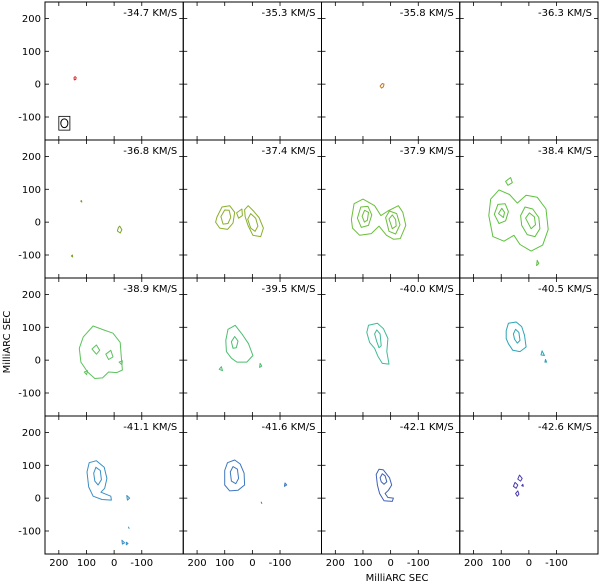  What do you see at coordinates (114, 71) in the screenshot?
I see `channel-panel: -34.7 KM/S` at bounding box center [114, 71].